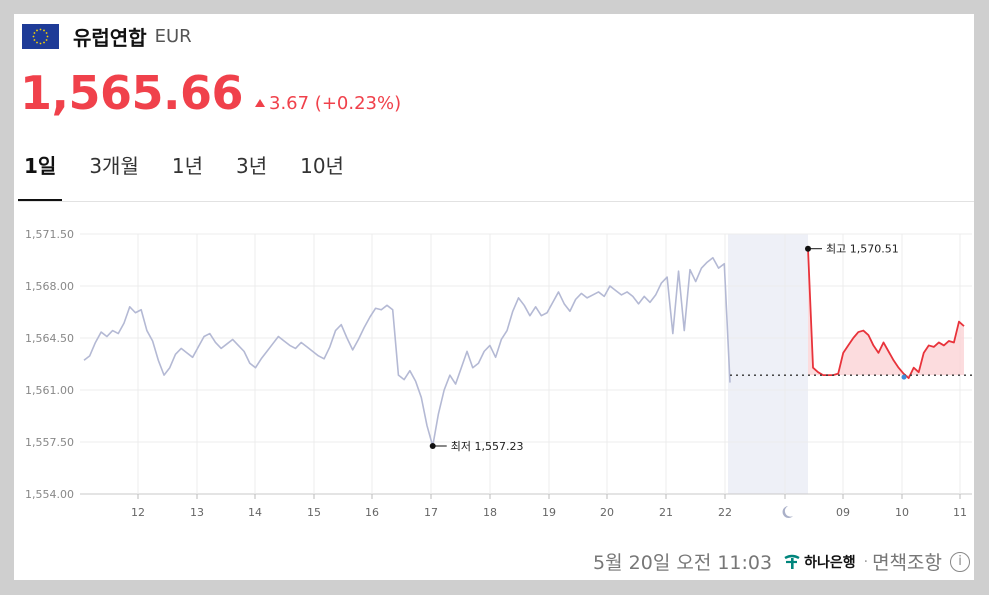 This screenshot has height=595, width=989. Describe the element at coordinates (431, 512) in the screenshot. I see `x-tick-label: 17` at that location.